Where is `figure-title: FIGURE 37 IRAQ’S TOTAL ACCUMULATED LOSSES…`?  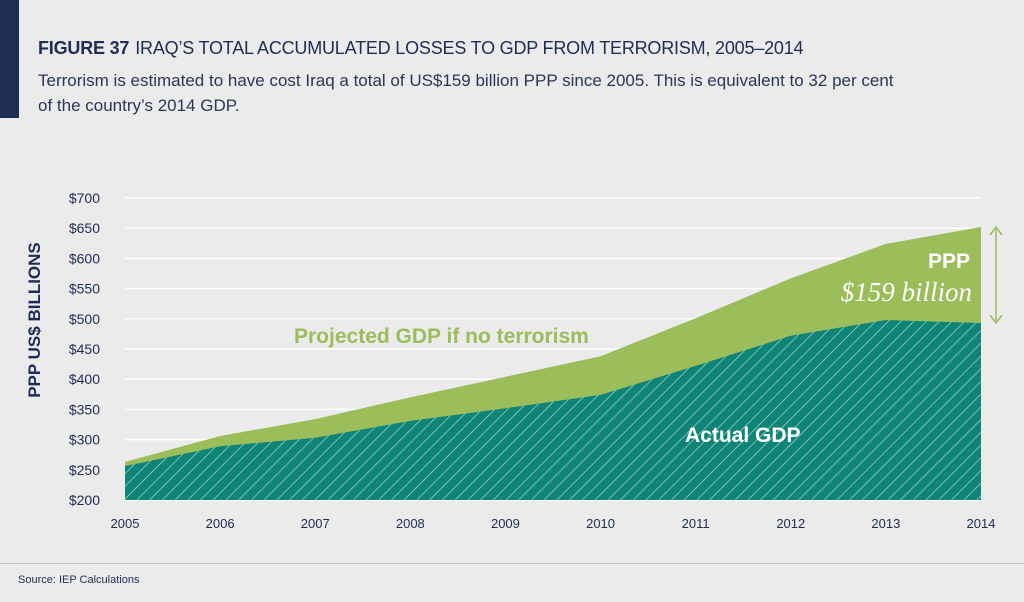
figure-title: FIGURE 37 IRAQ’S TOTAL ACCUMULATED LOSSES… is located at coordinates (421, 48).